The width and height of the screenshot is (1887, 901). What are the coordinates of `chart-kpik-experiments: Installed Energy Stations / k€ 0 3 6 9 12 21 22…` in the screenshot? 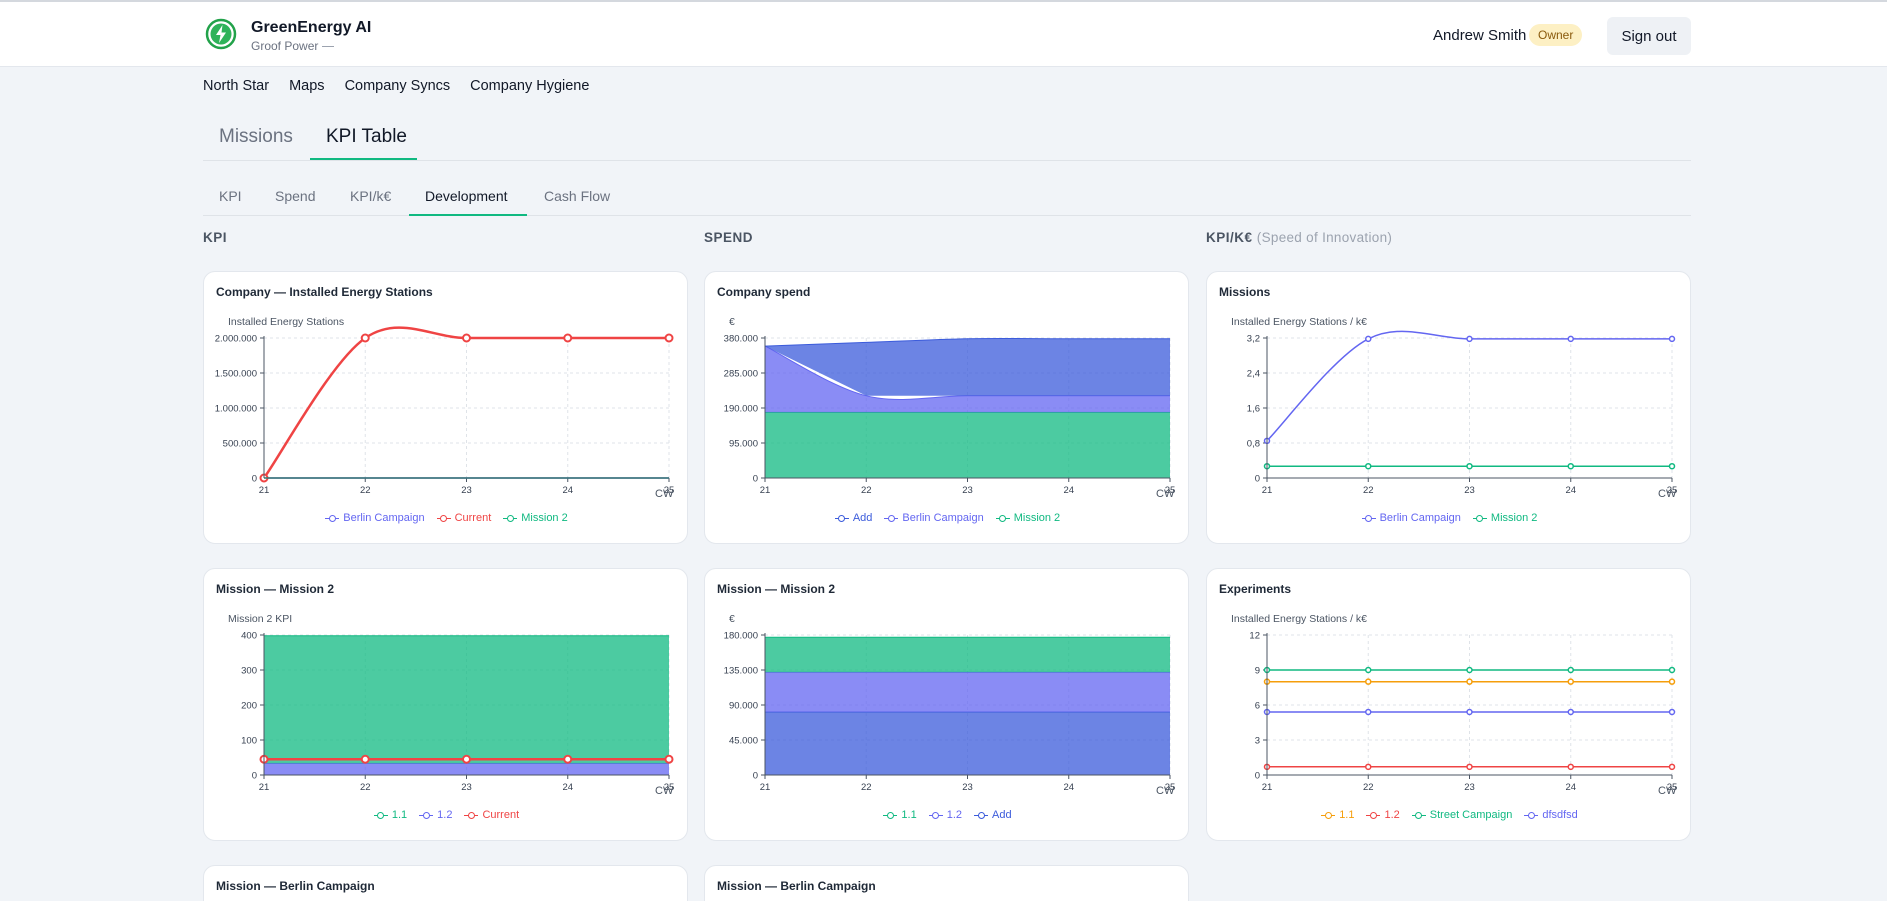 It's located at (1454, 705).